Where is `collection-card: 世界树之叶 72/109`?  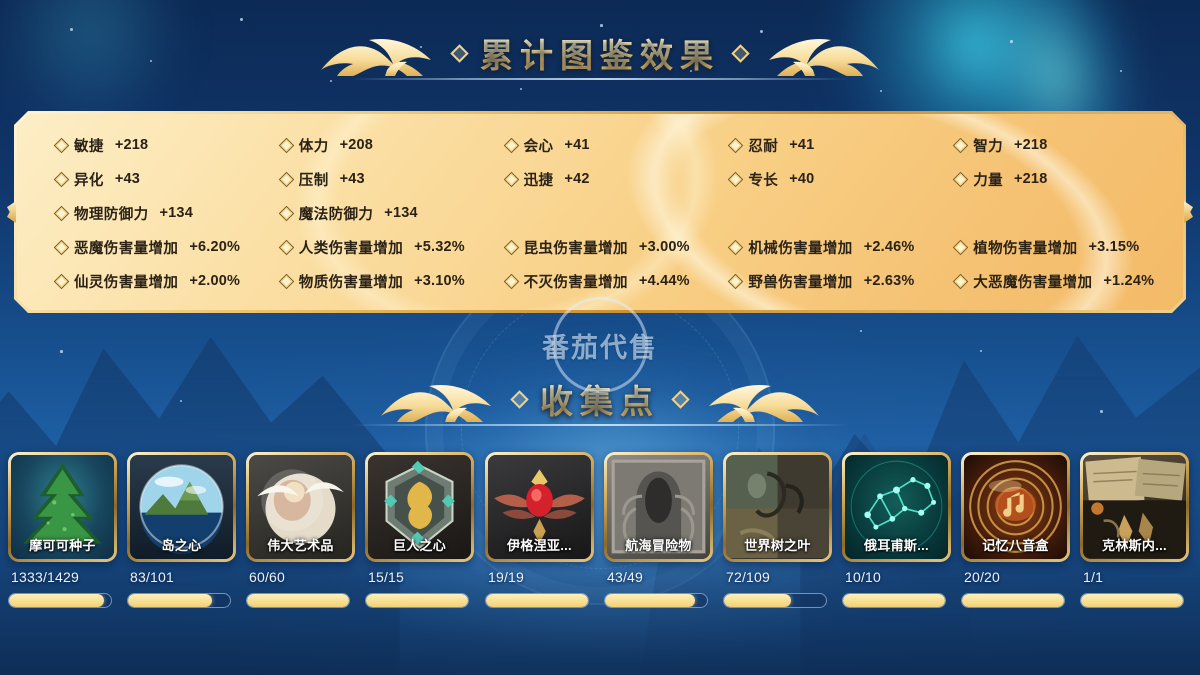
collection-card: 世界树之叶 72/109 is located at coordinates (777, 530).